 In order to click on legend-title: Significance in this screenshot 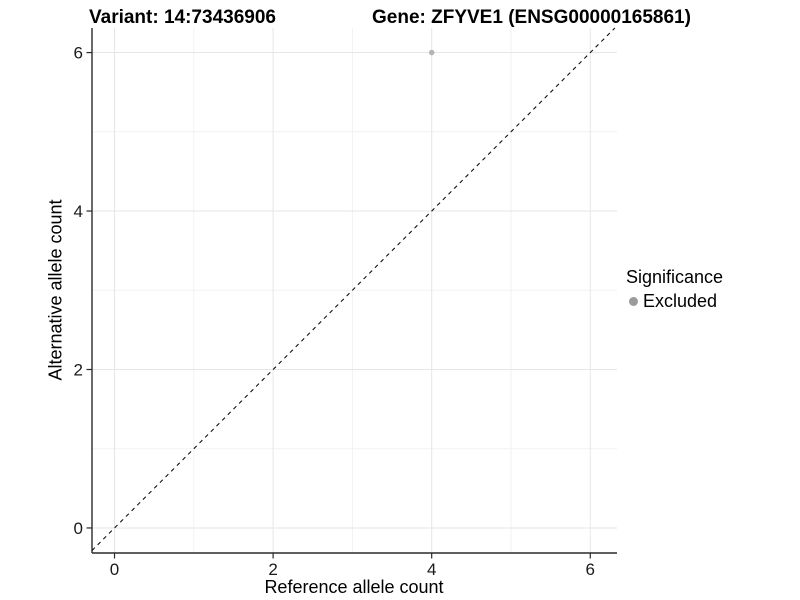, I will do `click(675, 277)`.